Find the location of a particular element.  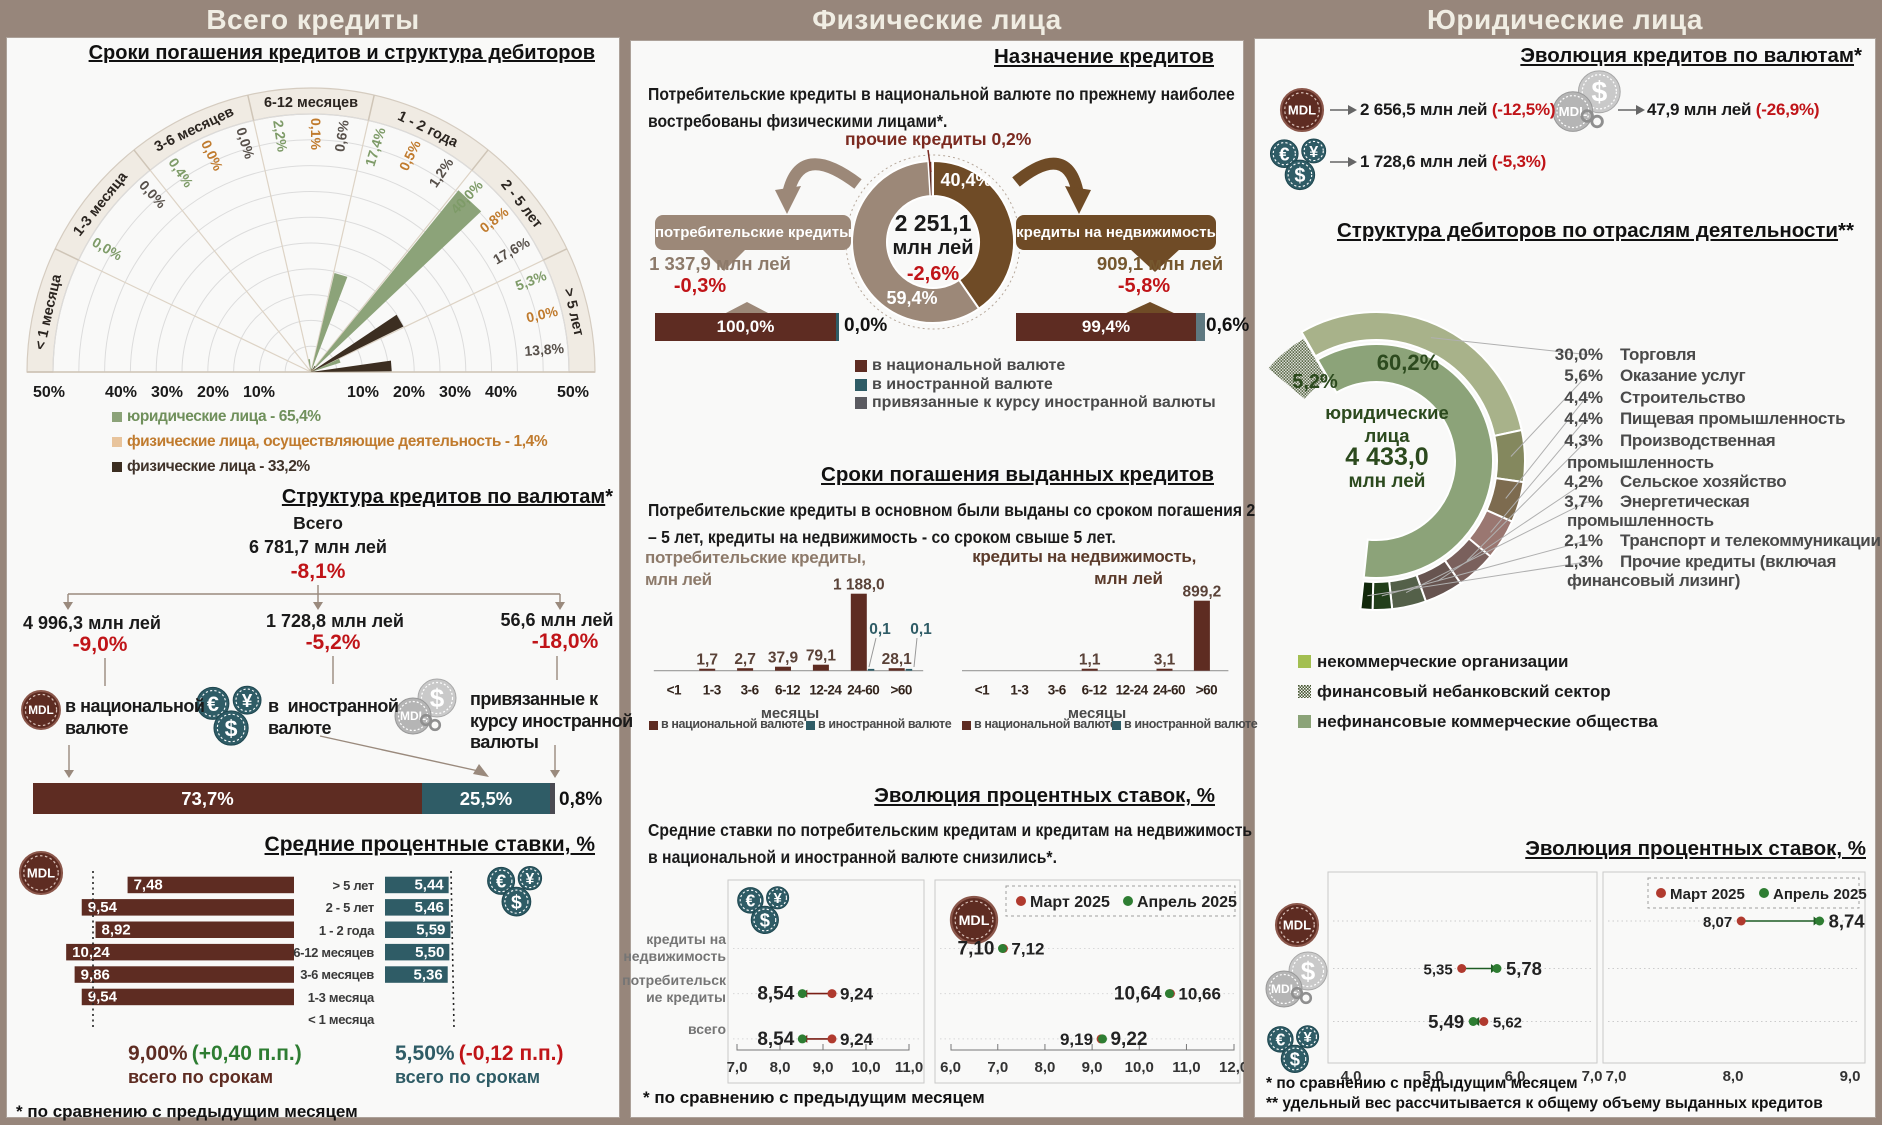

svg-text: 10,66 is located at coordinates (1199, 994).